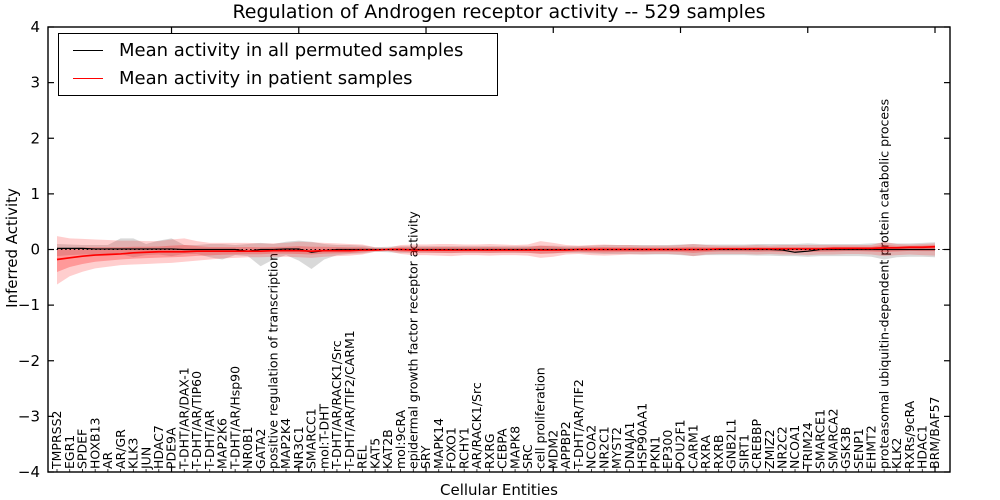 The image size is (1000, 500). I want to click on legend-label-patient: Mean activity in patient samples, so click(266, 78).